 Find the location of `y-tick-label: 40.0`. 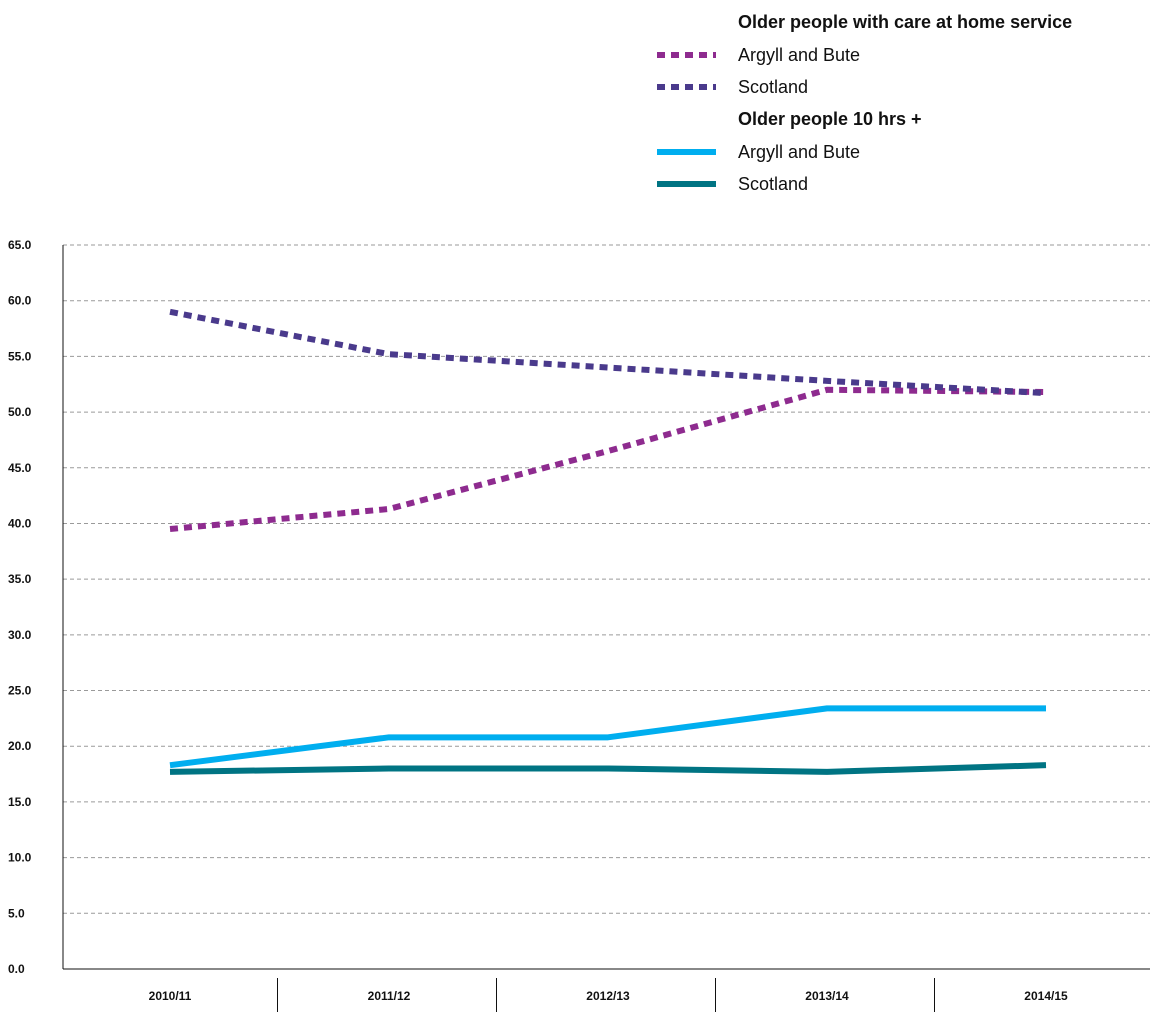

y-tick-label: 40.0 is located at coordinates (20, 523).